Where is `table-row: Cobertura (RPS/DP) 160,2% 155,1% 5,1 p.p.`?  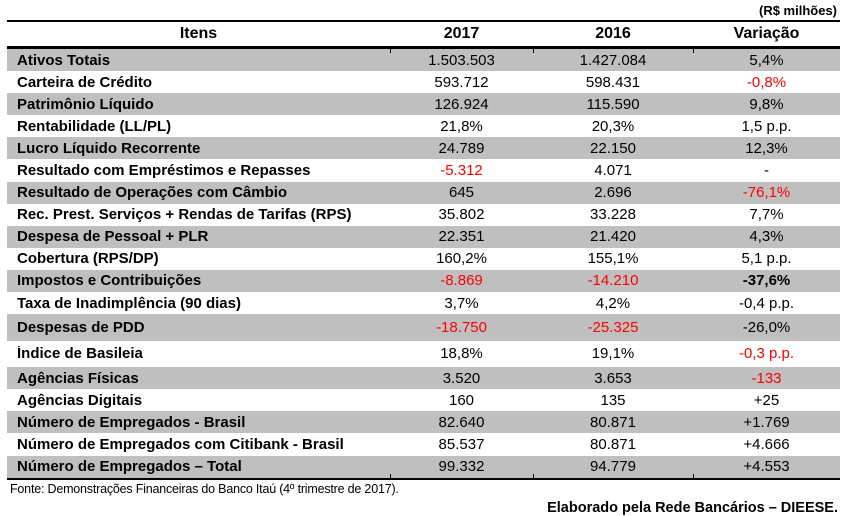 table-row: Cobertura (RPS/DP) 160,2% 155,1% 5,1 p.p. is located at coordinates (423, 259).